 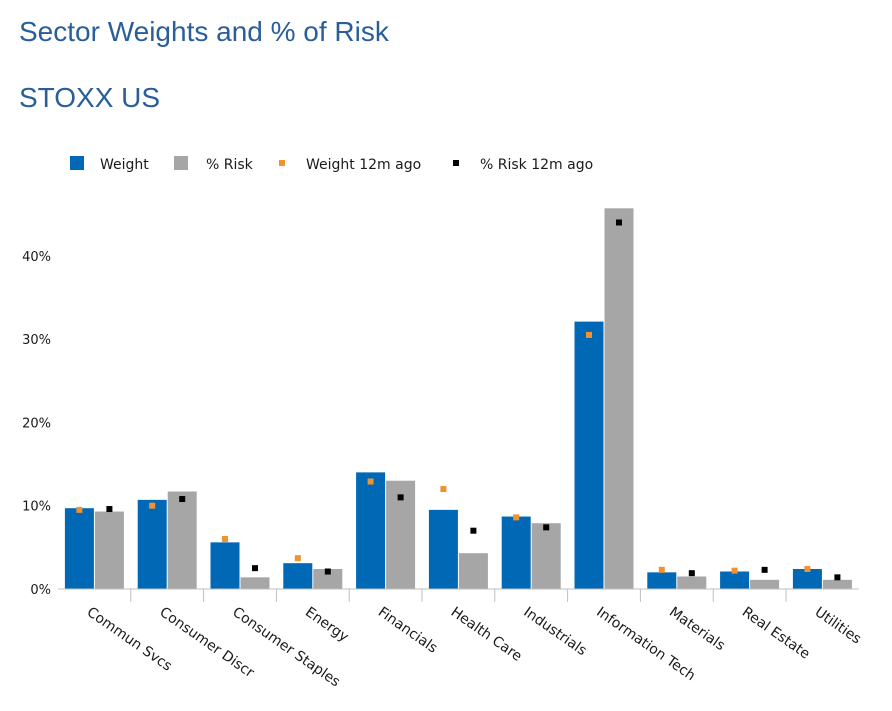 I want to click on marker-weight-12m-ago-consumer-discr, so click(x=152, y=505).